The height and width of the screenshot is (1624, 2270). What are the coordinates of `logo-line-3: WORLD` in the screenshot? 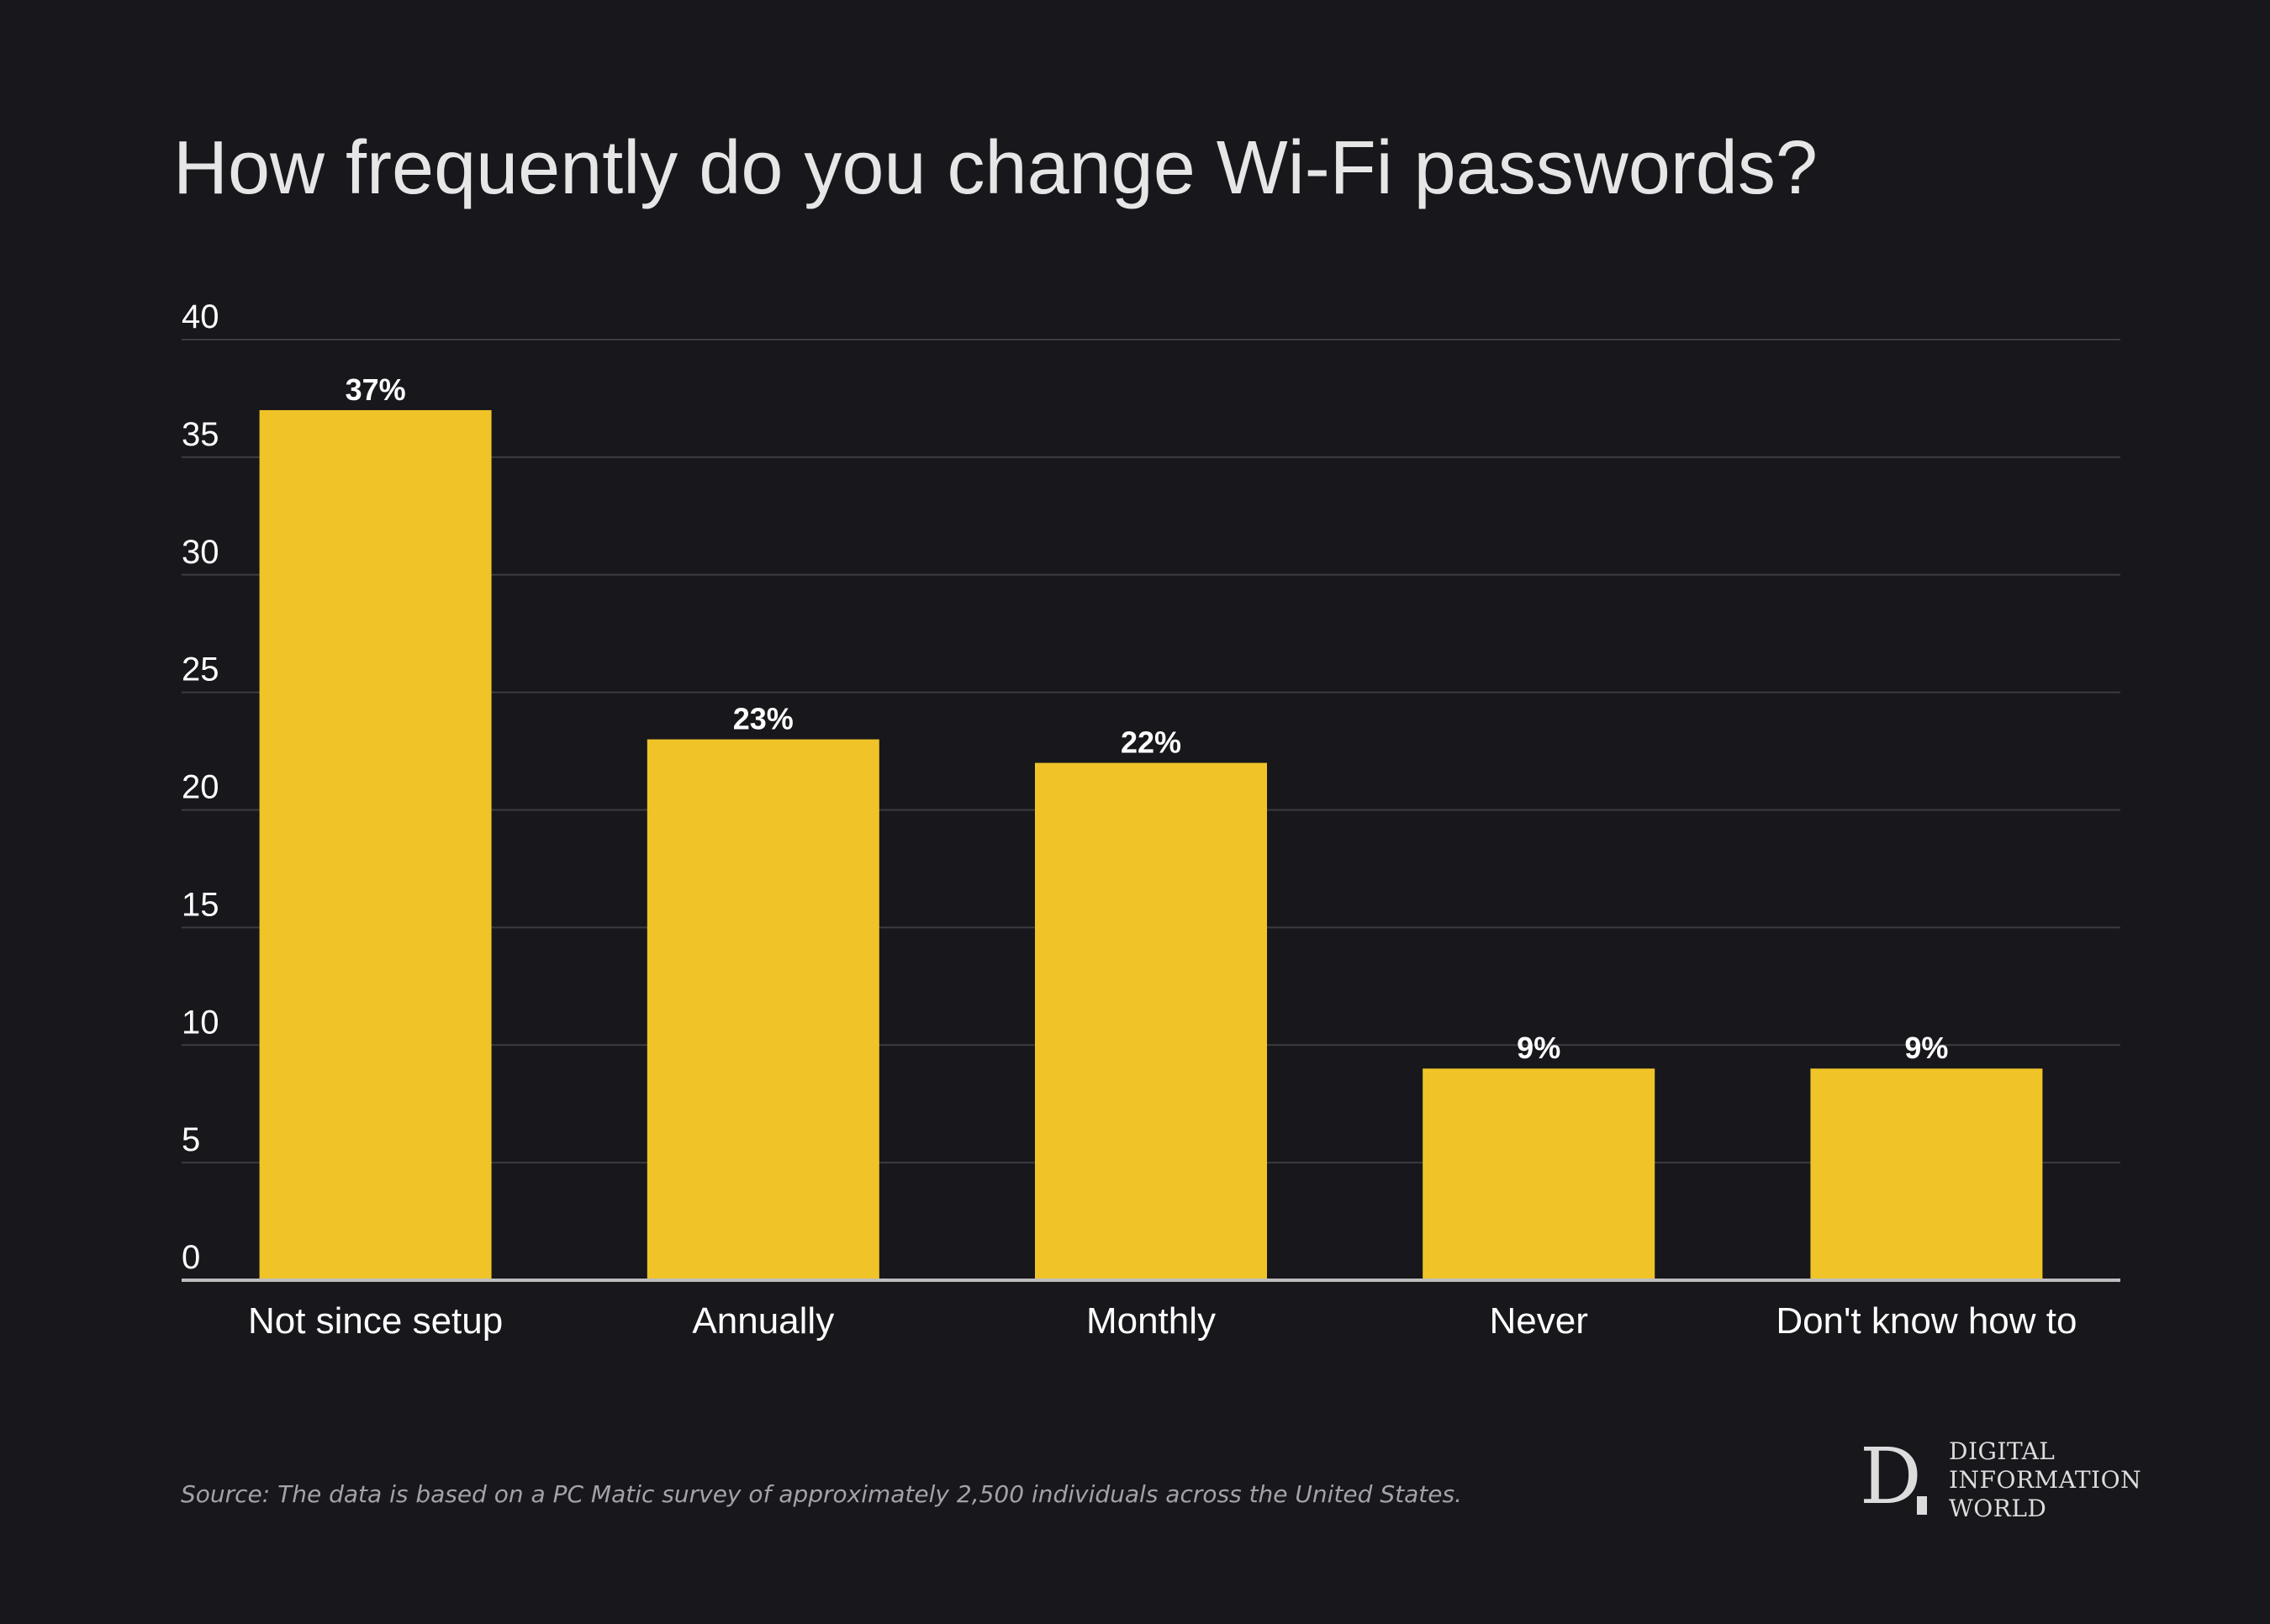 It's located at (1998, 1508).